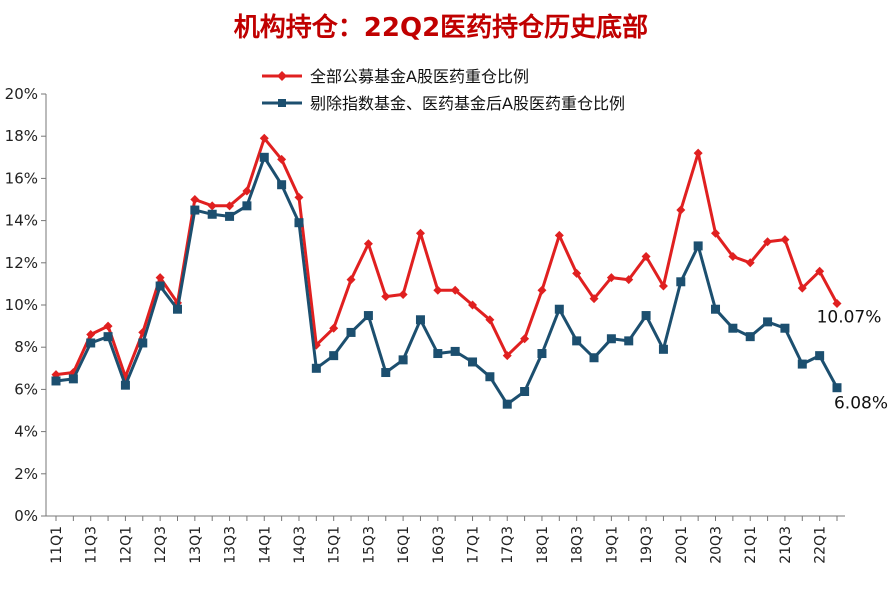 The image size is (894, 598). What do you see at coordinates (21, 136) in the screenshot?
I see `y-tick-label: 18%` at bounding box center [21, 136].